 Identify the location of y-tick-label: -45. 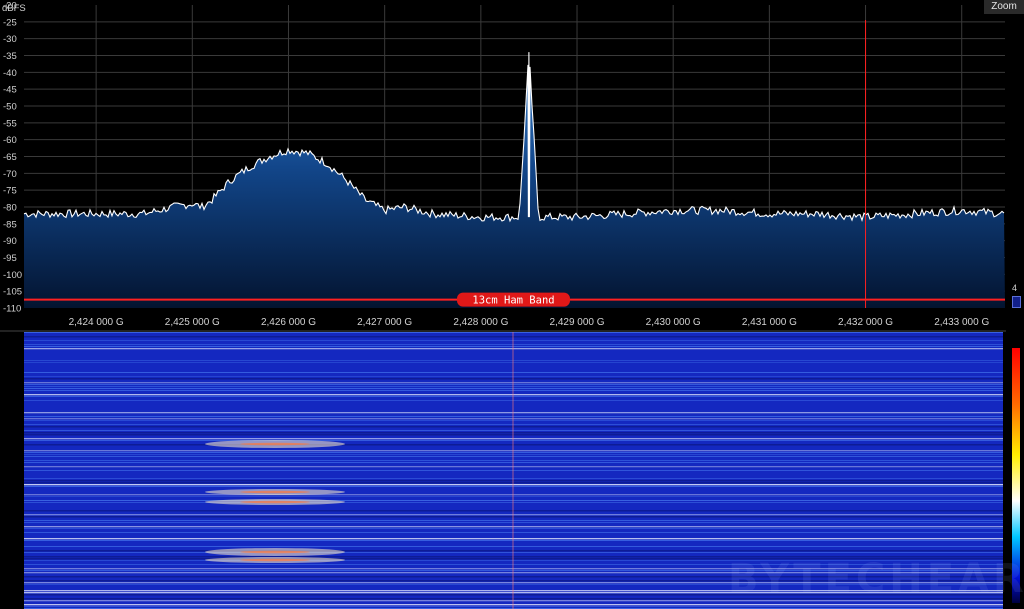
(10, 90).